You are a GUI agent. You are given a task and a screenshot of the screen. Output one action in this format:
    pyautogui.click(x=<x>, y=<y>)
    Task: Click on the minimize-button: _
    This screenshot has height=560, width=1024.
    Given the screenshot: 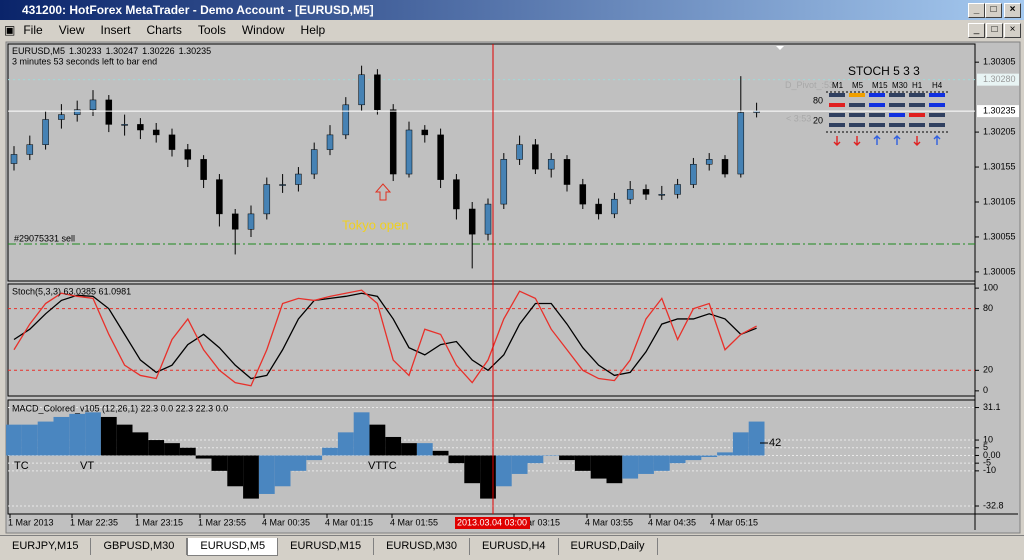 What is the action you would take?
    pyautogui.click(x=976, y=10)
    